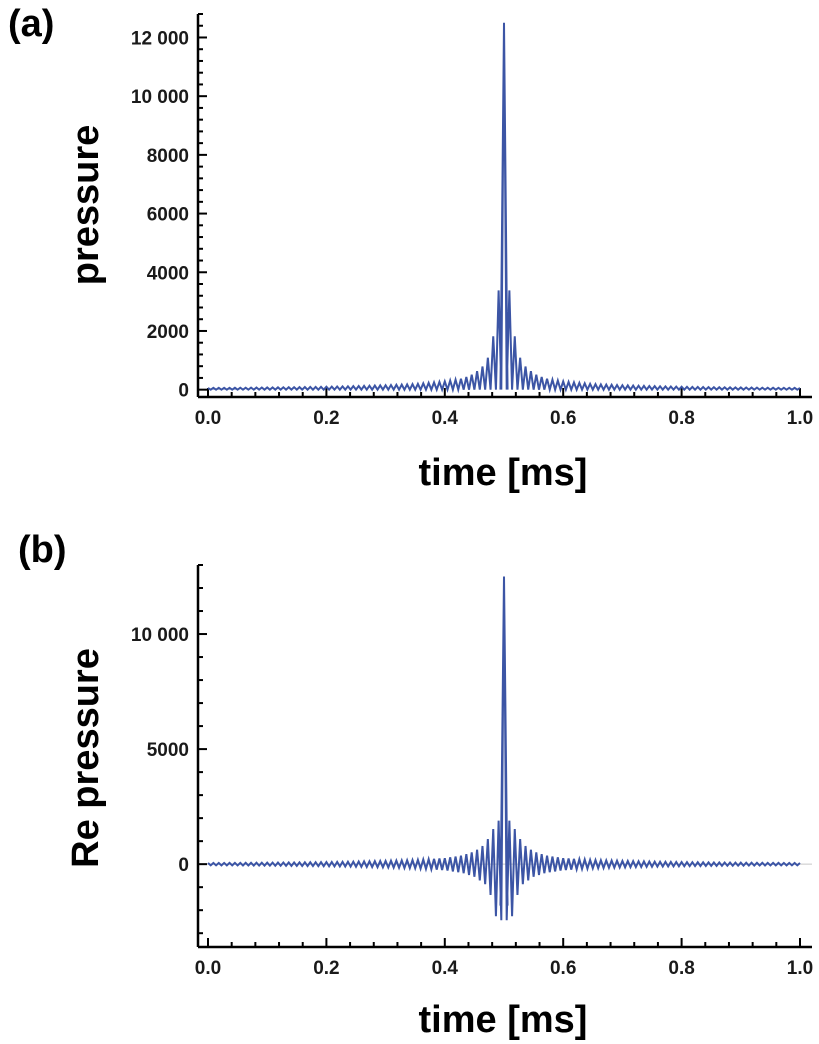  I want to click on x-ticks-b, so click(504, 942).